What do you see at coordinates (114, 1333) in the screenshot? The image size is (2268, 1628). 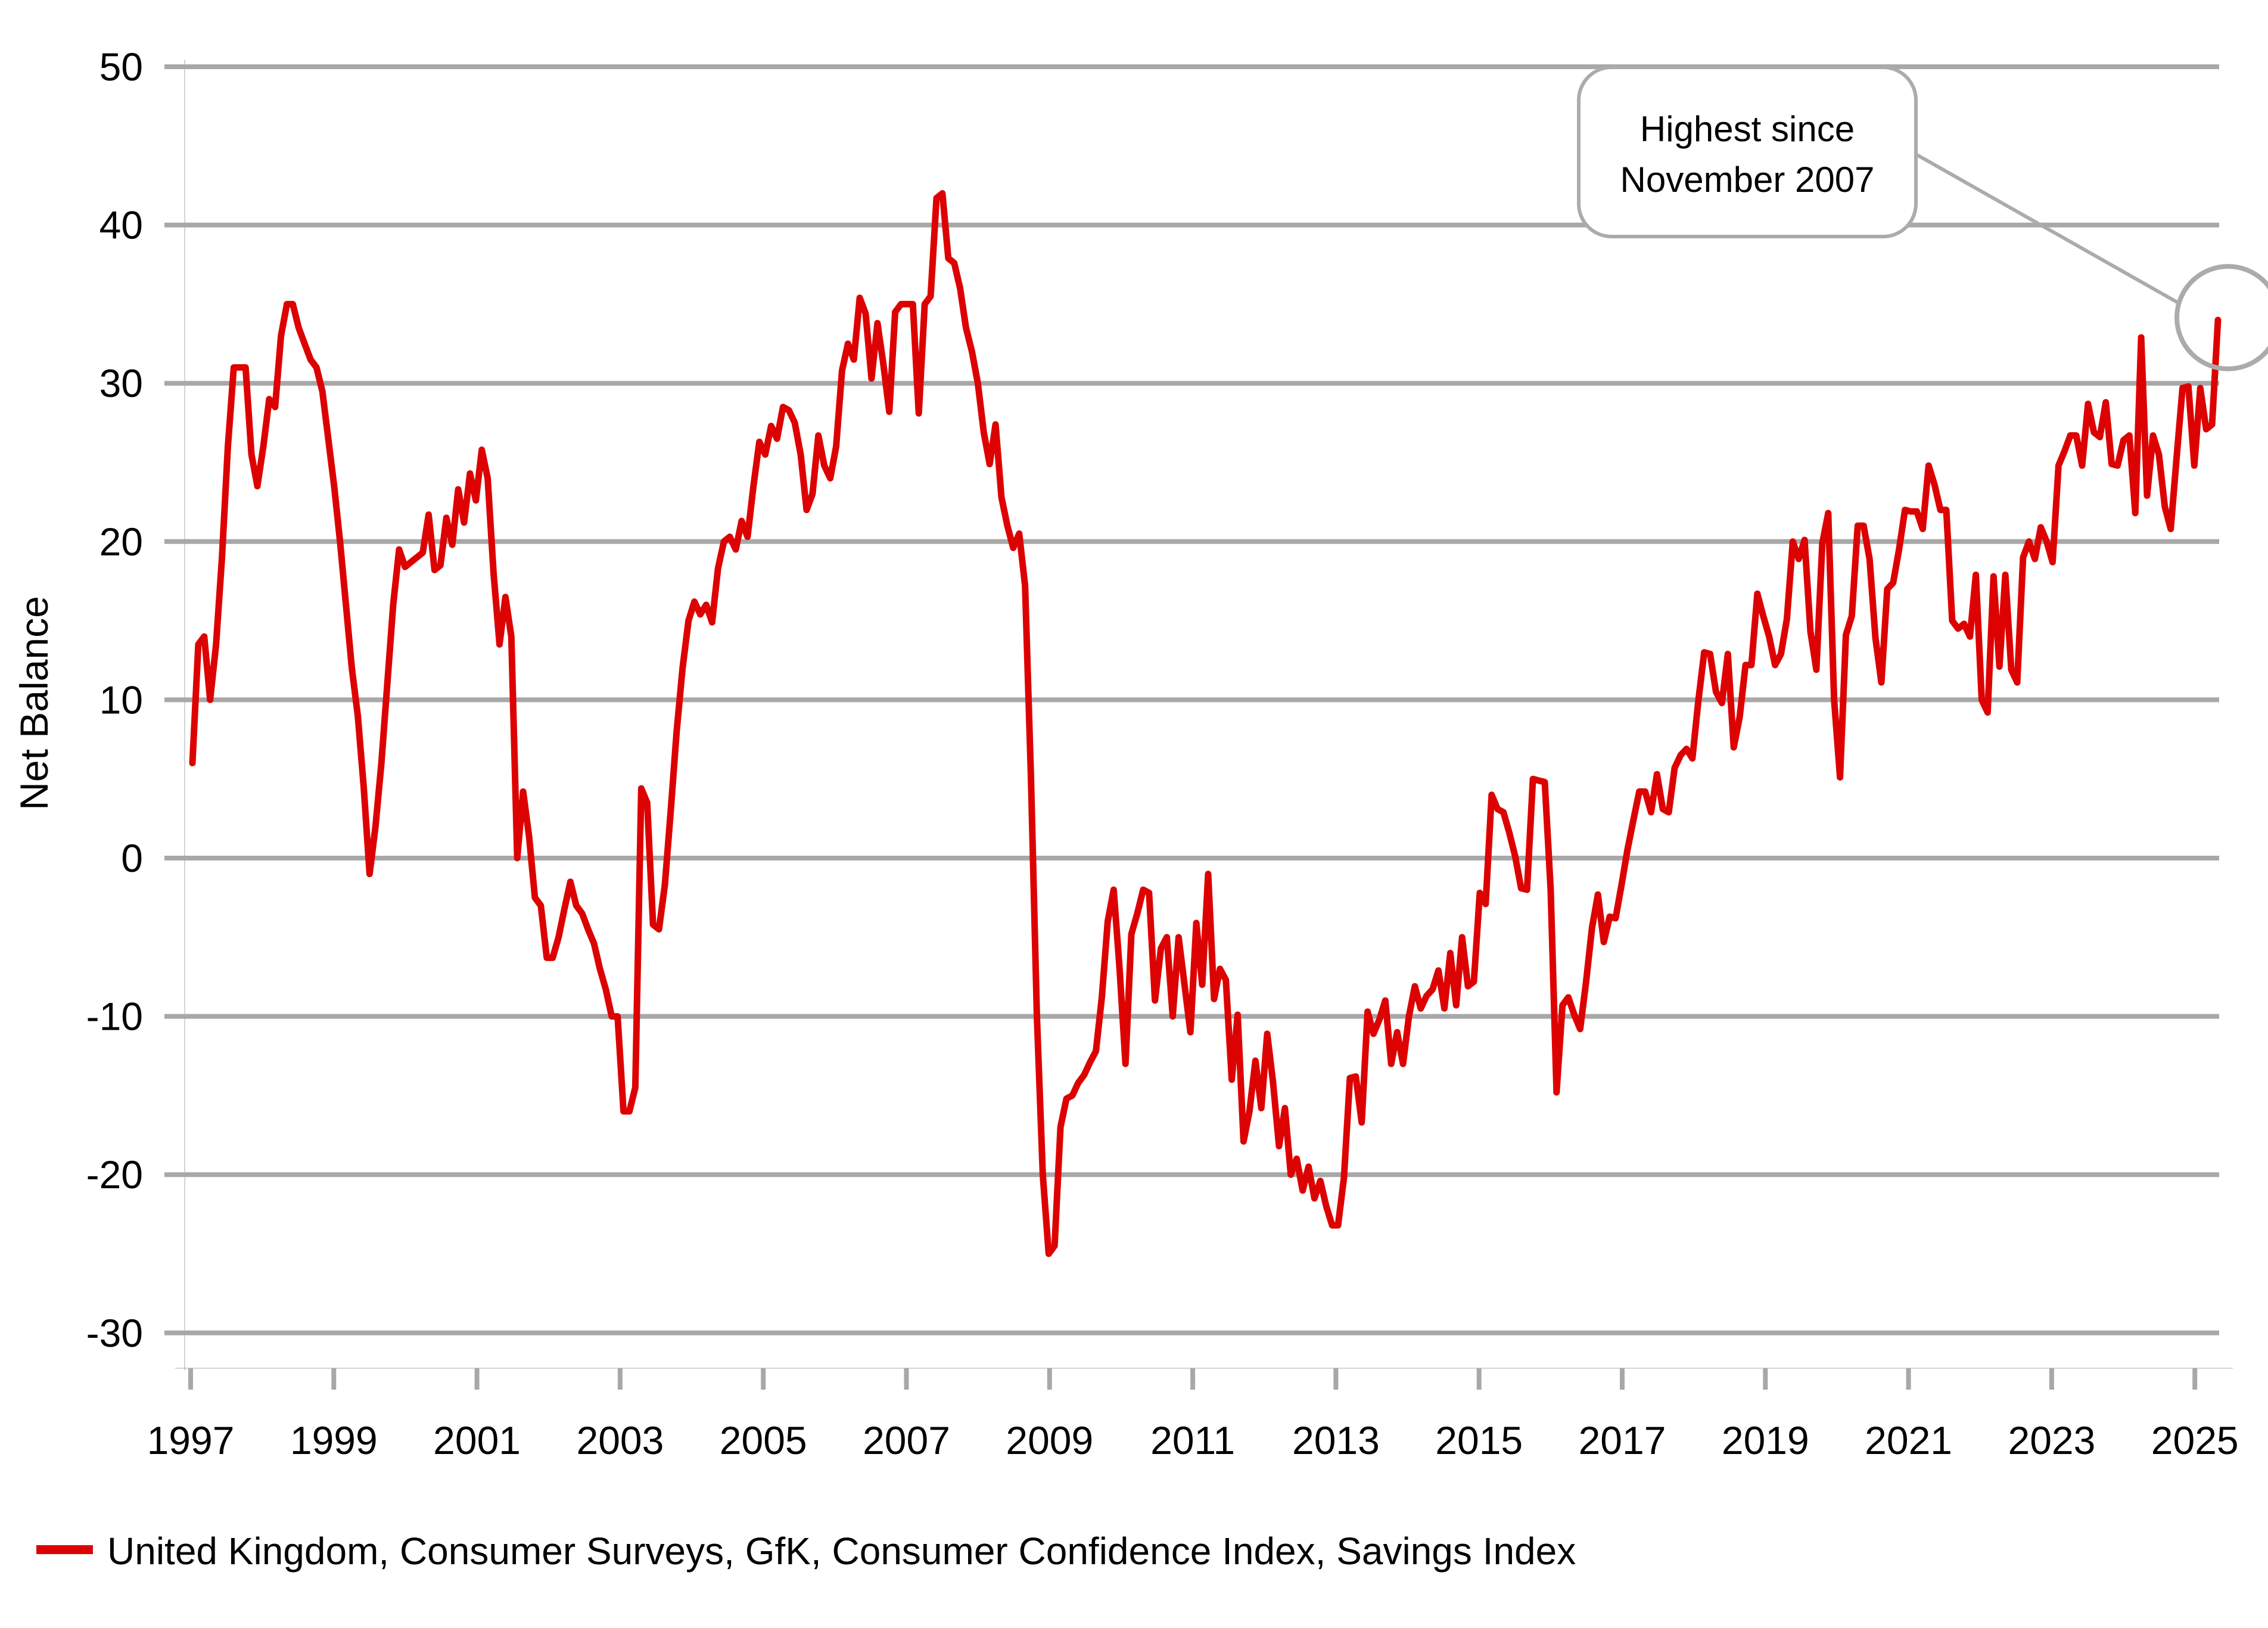 I see `y-tick-label: -30` at bounding box center [114, 1333].